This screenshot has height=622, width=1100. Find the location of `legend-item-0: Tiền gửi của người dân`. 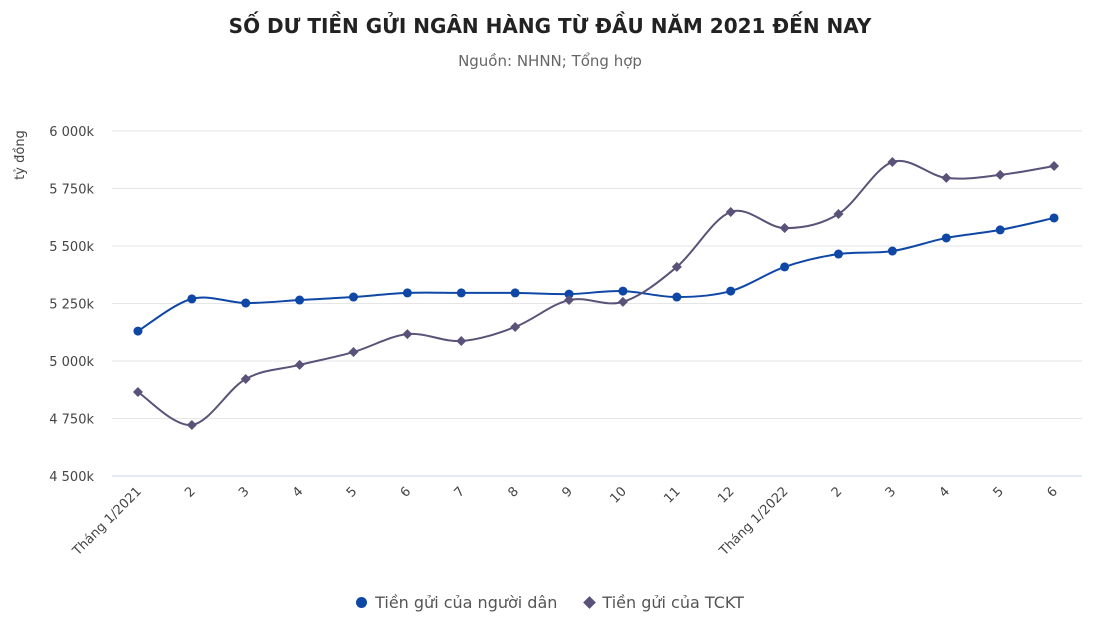

legend-item-0: Tiền gửi của người dân is located at coordinates (456, 602).